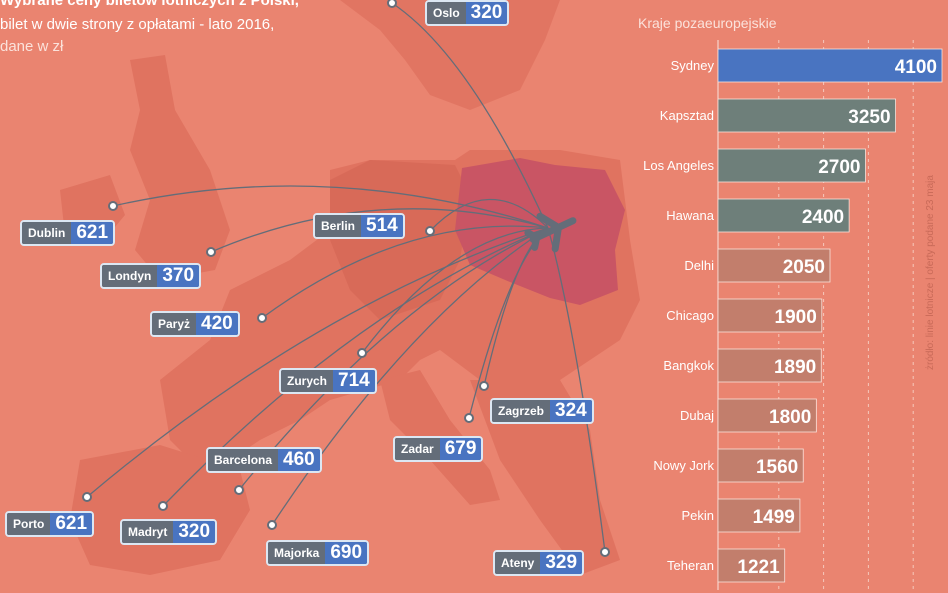 The image size is (948, 593). Describe the element at coordinates (777, 467) in the screenshot. I see `value-label: 1560` at that location.